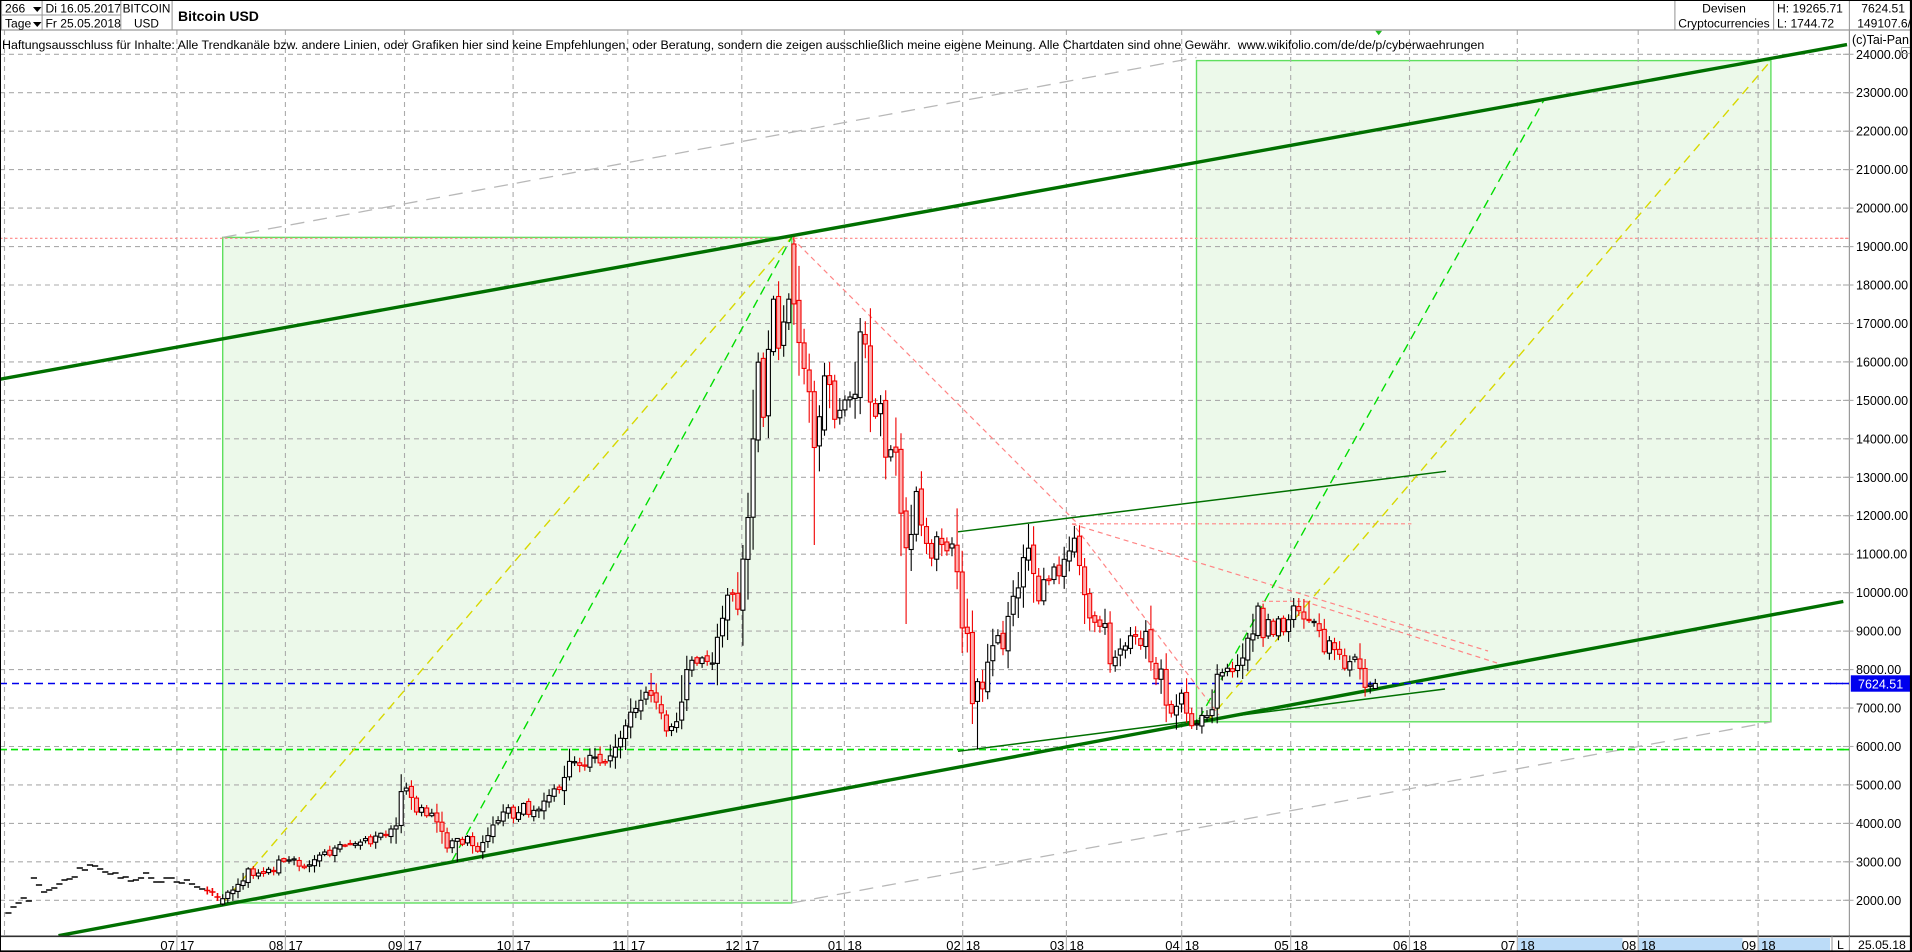 The width and height of the screenshot is (1912, 952). Describe the element at coordinates (1882, 593) in the screenshot. I see `svg-text: 10000.00` at that location.